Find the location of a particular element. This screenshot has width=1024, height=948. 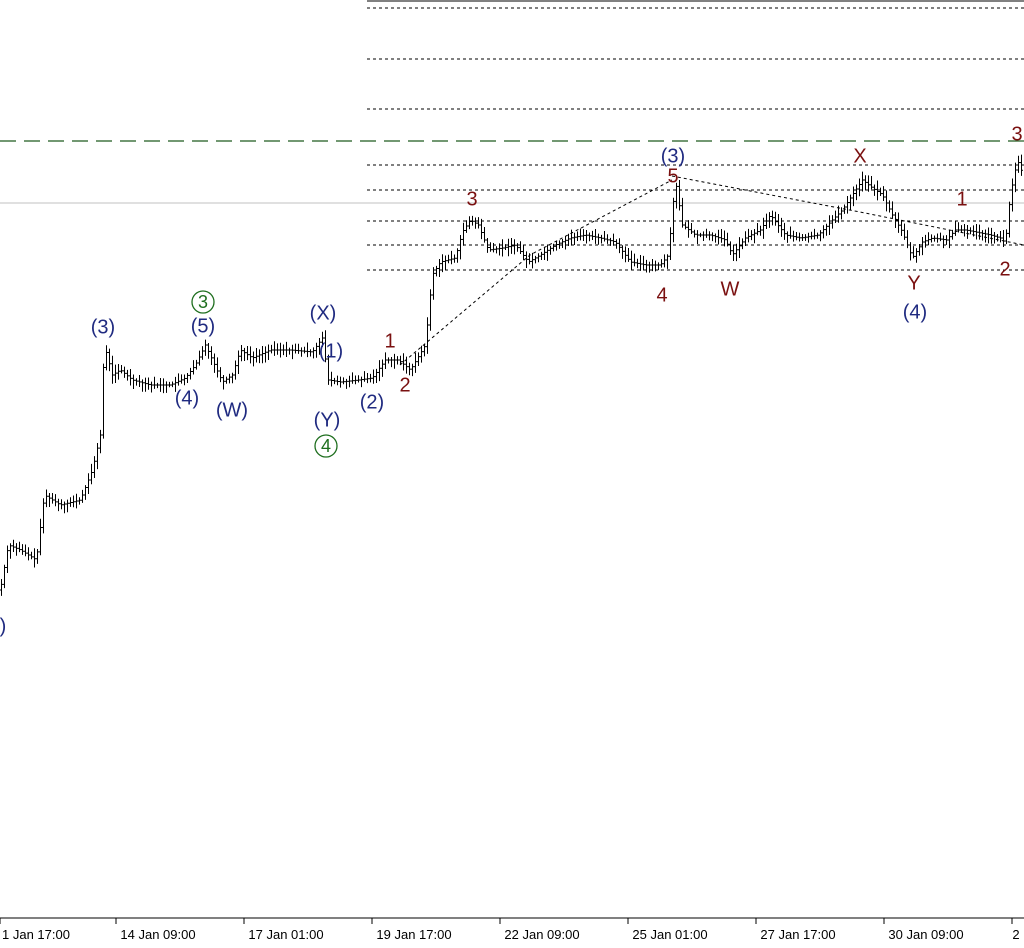

wave-circle is located at coordinates (326, 446).